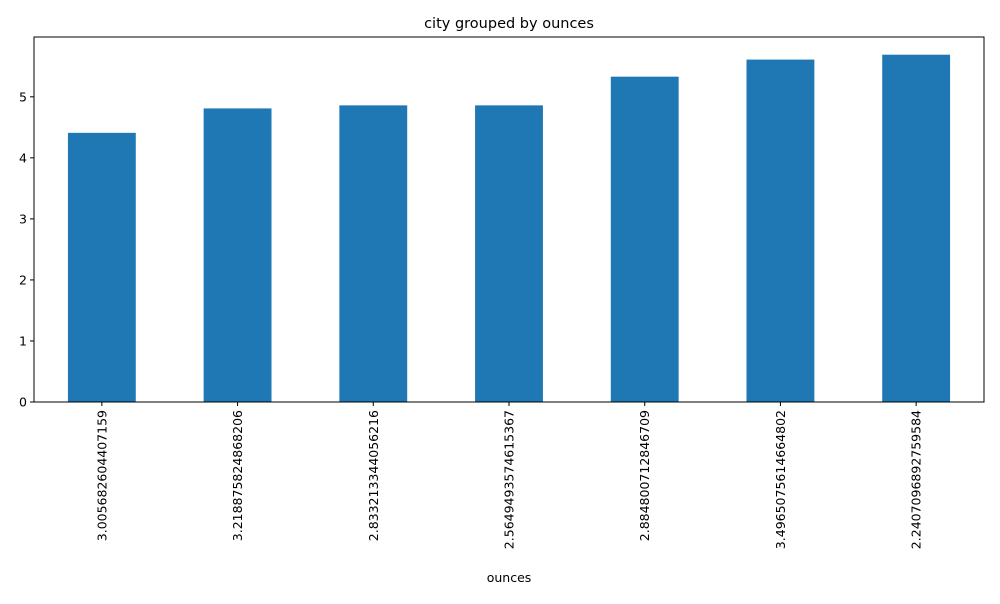 Image resolution: width=1000 pixels, height=604 pixels. Describe the element at coordinates (23, 340) in the screenshot. I see `y-tick-label-1: 1` at that location.